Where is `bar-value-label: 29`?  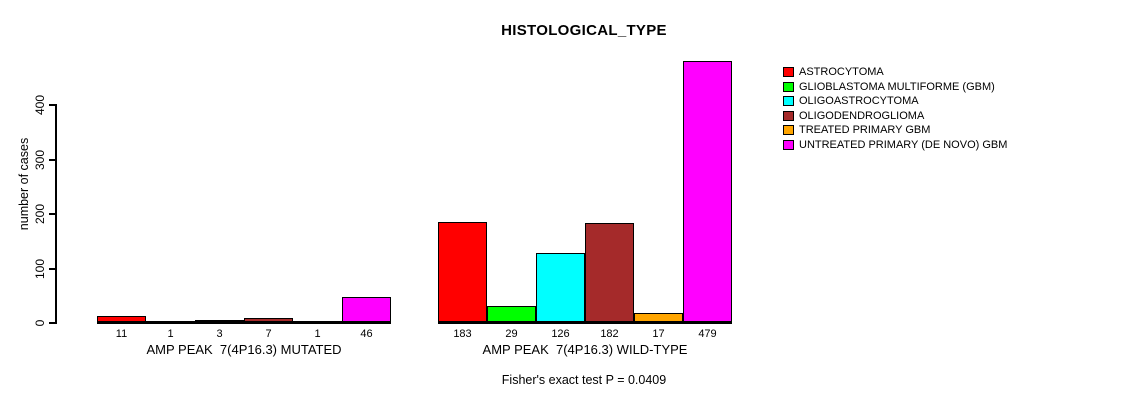
bar-value-label: 29 is located at coordinates (511, 334).